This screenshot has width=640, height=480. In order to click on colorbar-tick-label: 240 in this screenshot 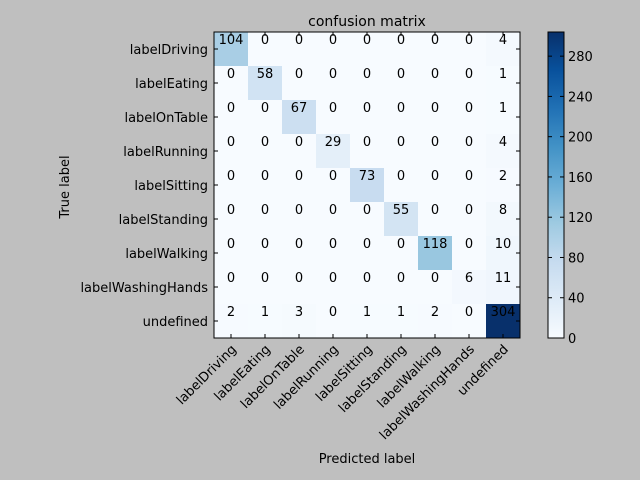, I will do `click(580, 97)`.